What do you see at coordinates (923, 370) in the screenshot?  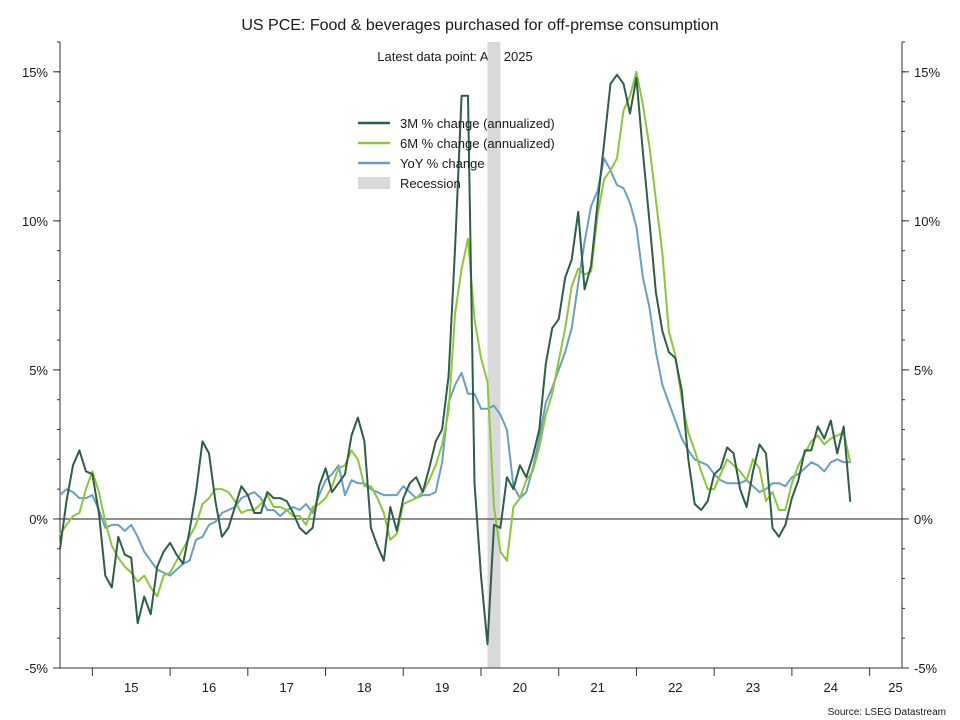 I see `y-tick-label-right: 5%` at bounding box center [923, 370].